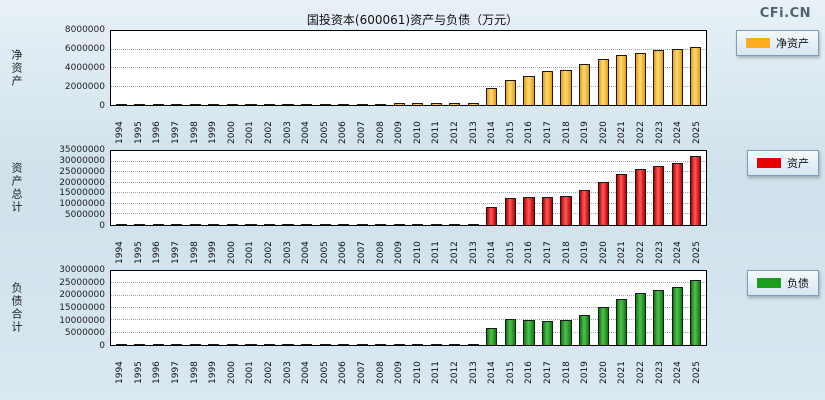 The width and height of the screenshot is (825, 400). What do you see at coordinates (677, 193) in the screenshot?
I see `bar-2024` at bounding box center [677, 193].